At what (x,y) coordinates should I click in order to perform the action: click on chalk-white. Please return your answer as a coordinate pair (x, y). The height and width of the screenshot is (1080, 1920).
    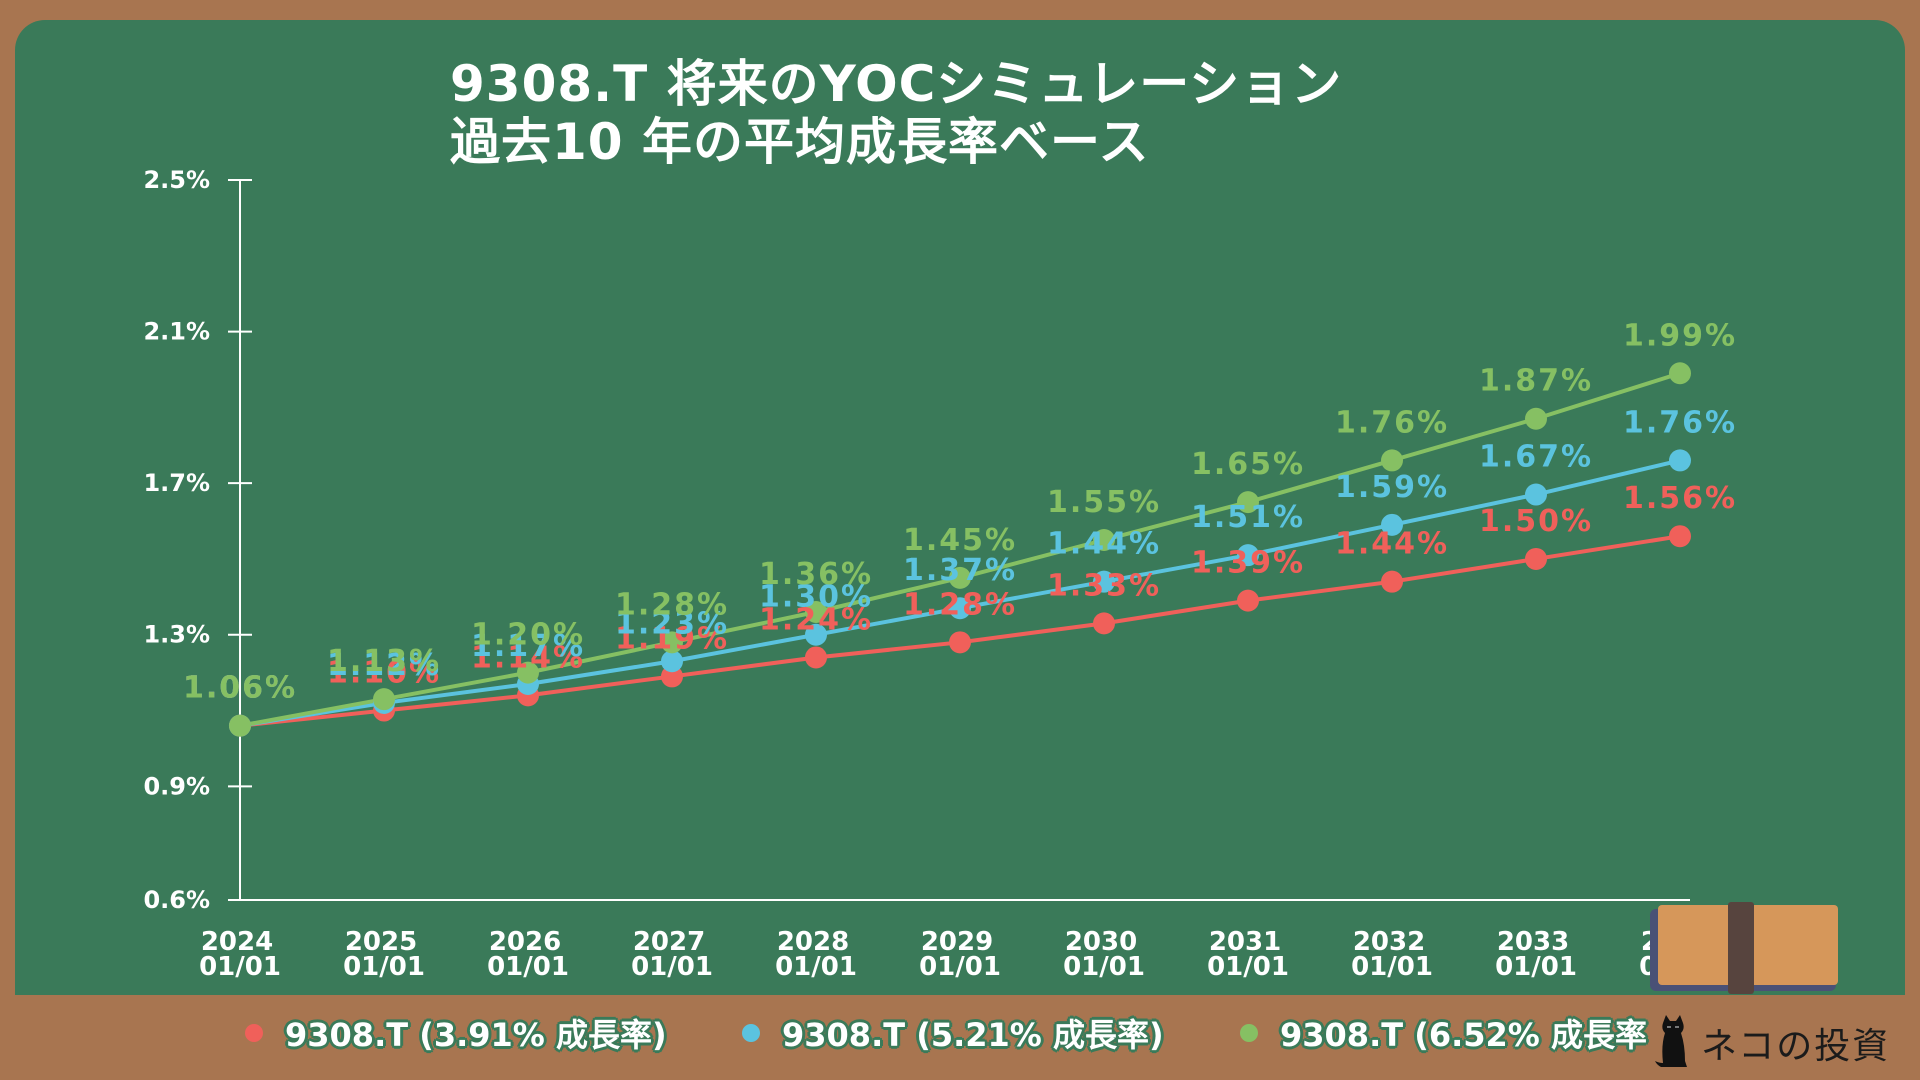
    Looking at the image, I should click on (1229, 983).